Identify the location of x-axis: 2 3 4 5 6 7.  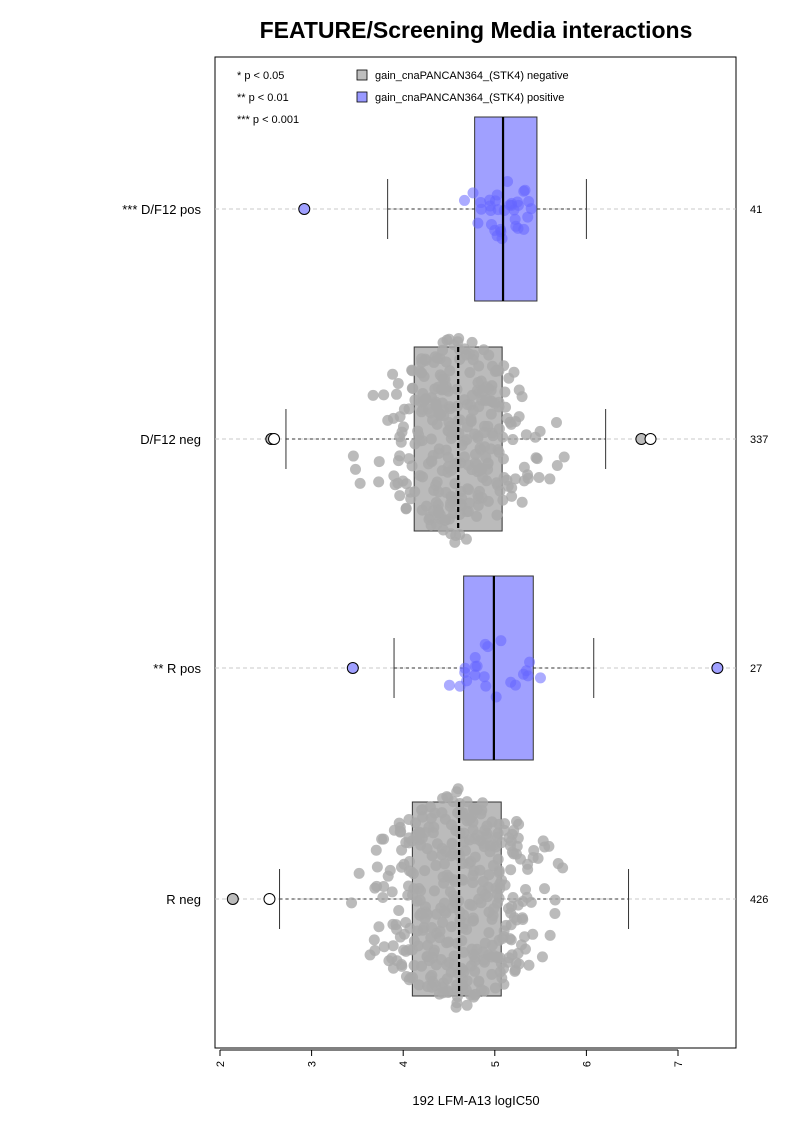
(450, 1058).